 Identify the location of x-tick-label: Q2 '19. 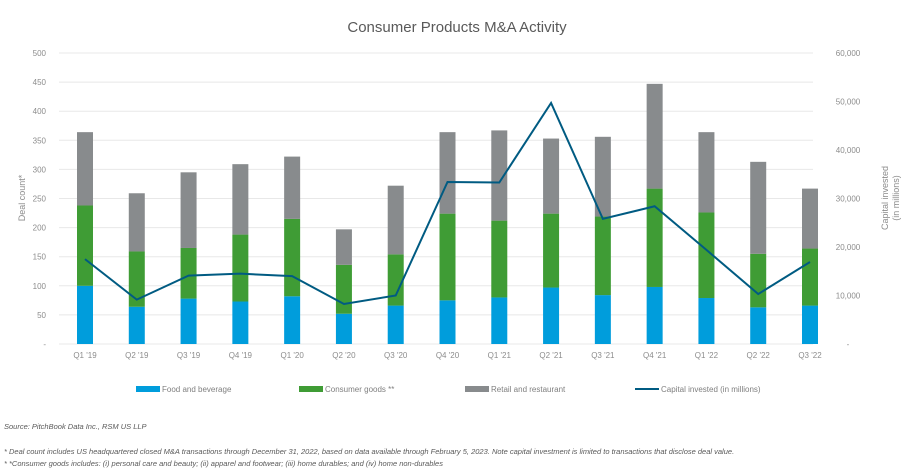
(137, 355).